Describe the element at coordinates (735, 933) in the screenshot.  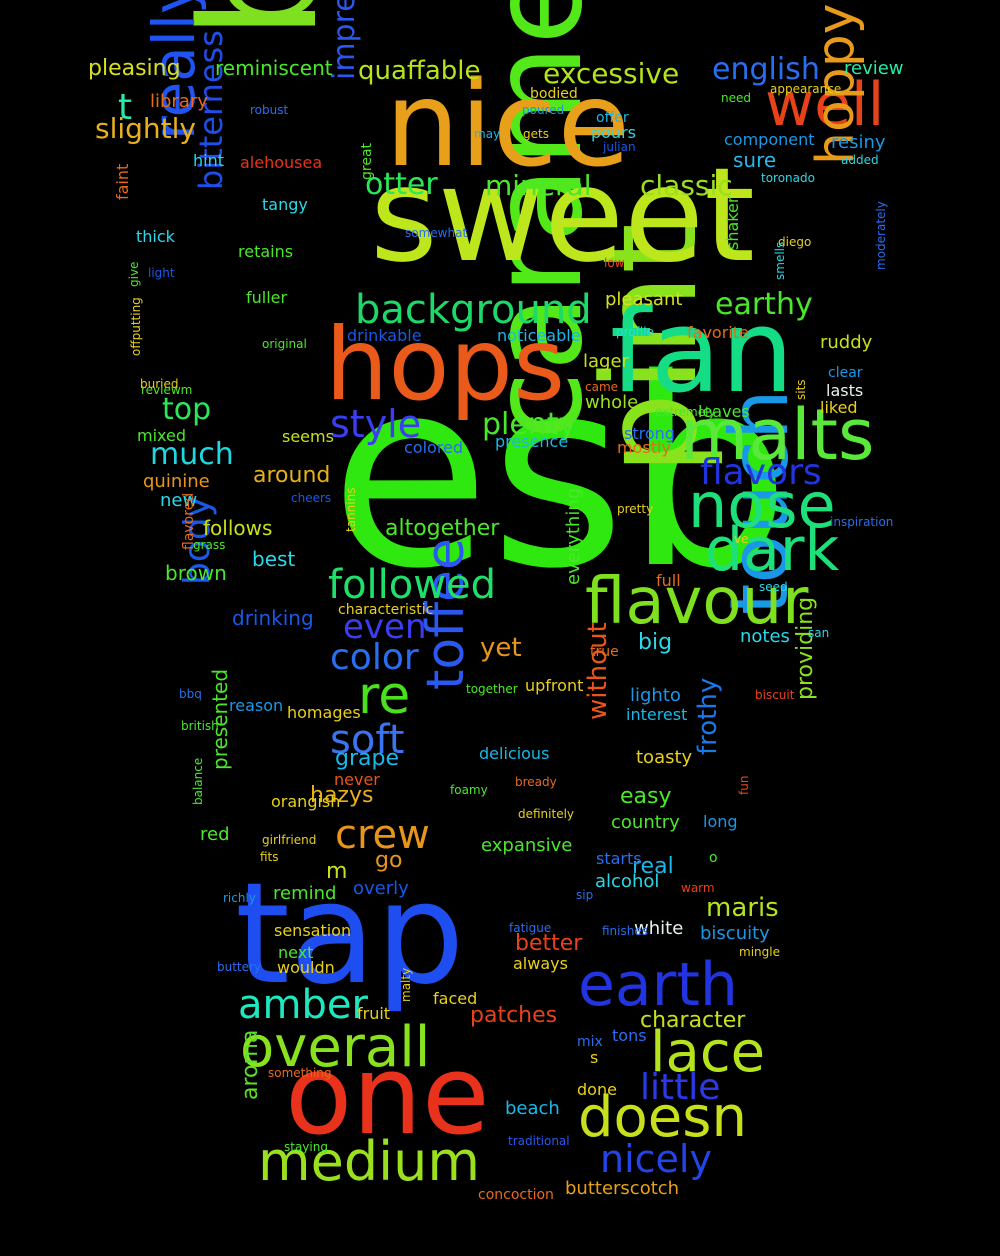
I see `word-biscuity: biscuity` at that location.